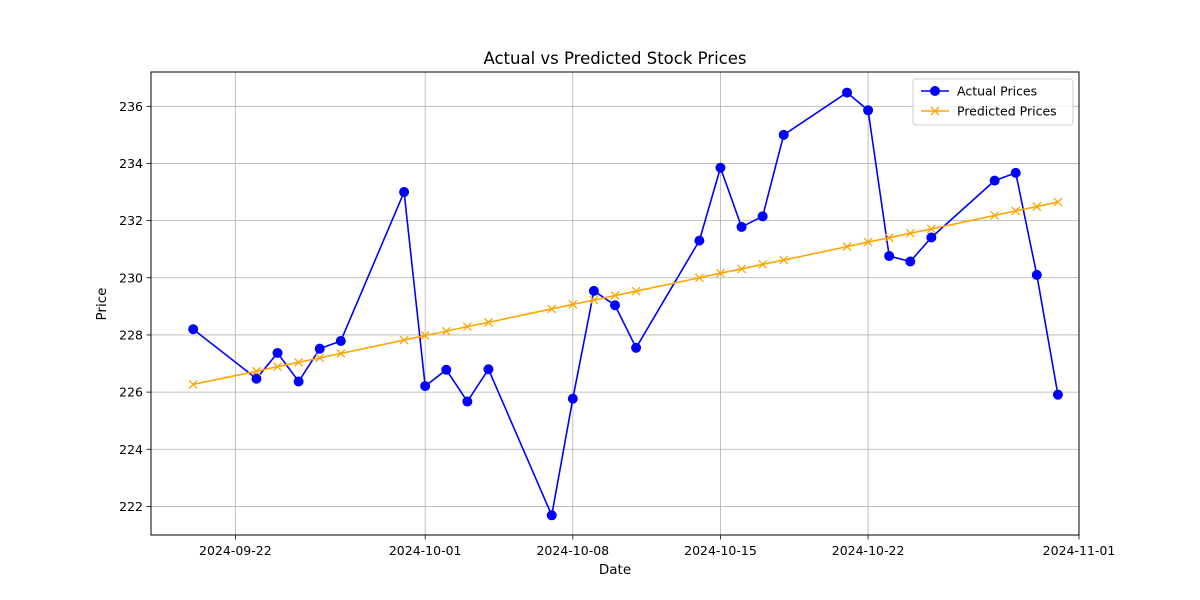 This screenshot has width=1200, height=600. I want to click on legend-label: Predicted Prices, so click(1007, 111).